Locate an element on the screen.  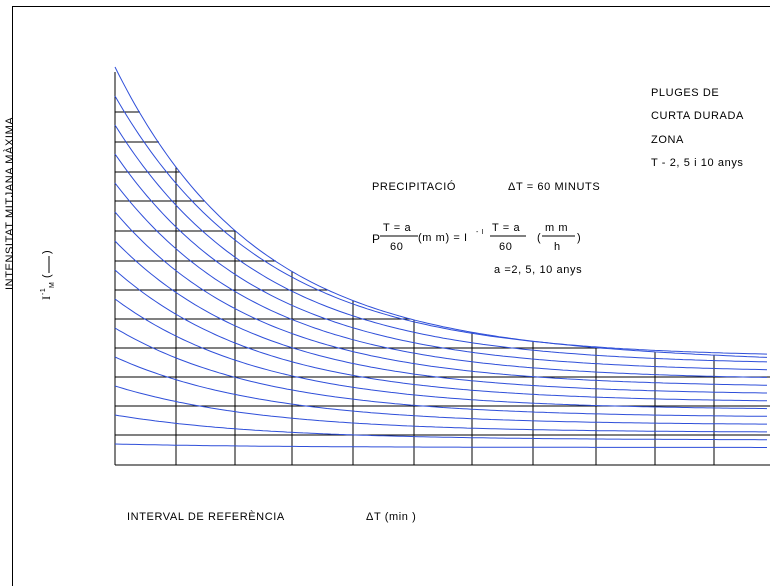
a-values-label: a =2, 5, 10 anys is located at coordinates (538, 270).